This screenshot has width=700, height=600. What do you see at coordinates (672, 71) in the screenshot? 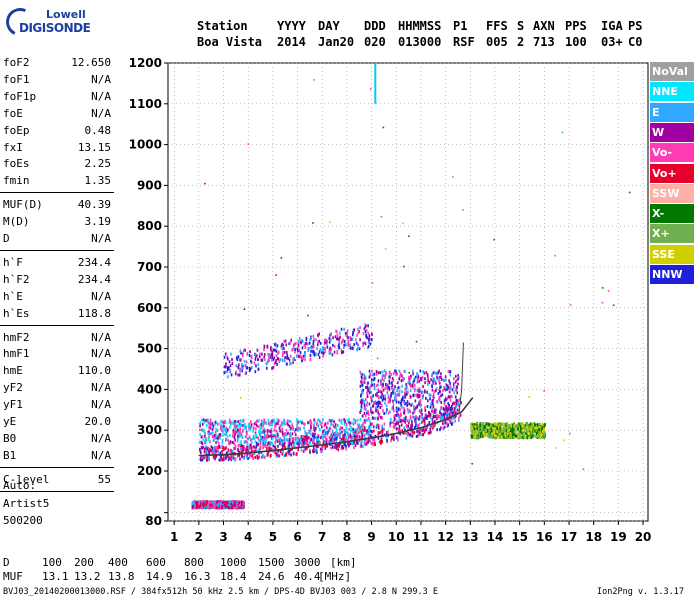
I see `legend-item-noval: NoVal` at bounding box center [672, 71].